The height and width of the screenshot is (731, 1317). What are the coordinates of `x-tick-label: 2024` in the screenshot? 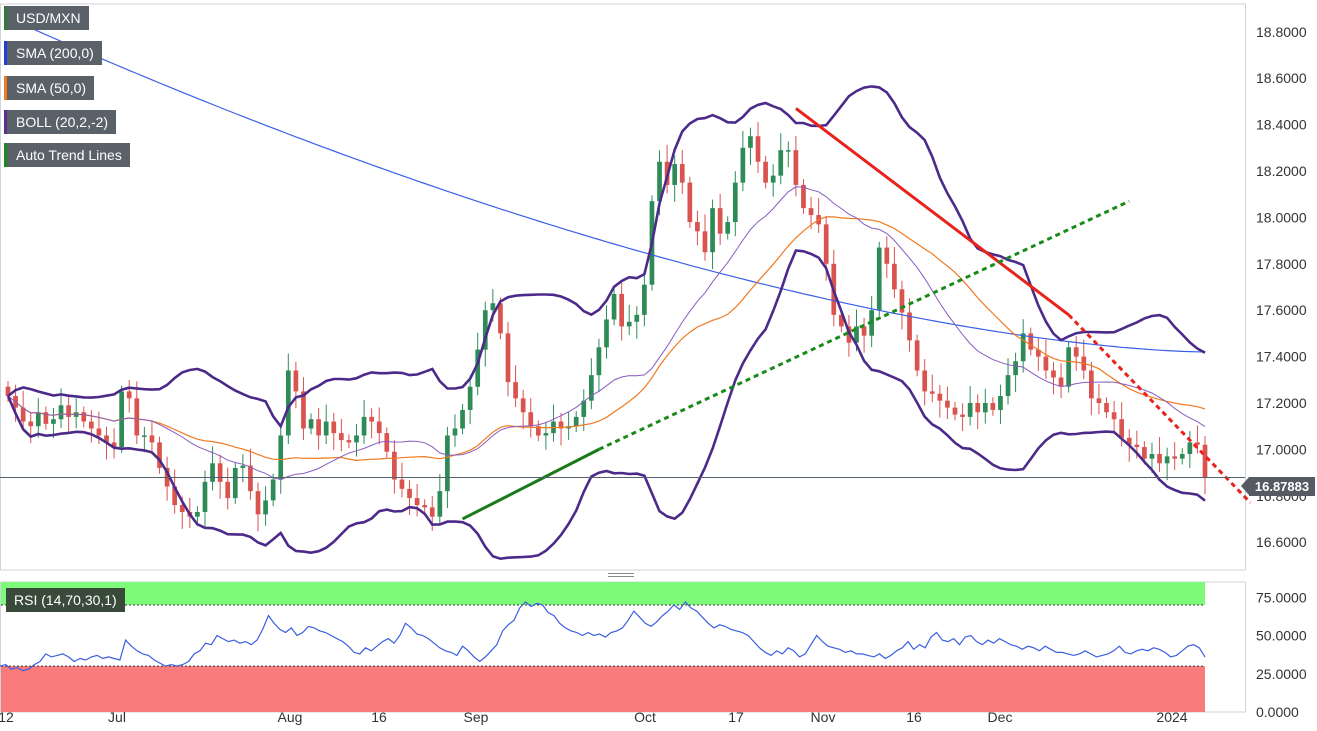 It's located at (1171, 717).